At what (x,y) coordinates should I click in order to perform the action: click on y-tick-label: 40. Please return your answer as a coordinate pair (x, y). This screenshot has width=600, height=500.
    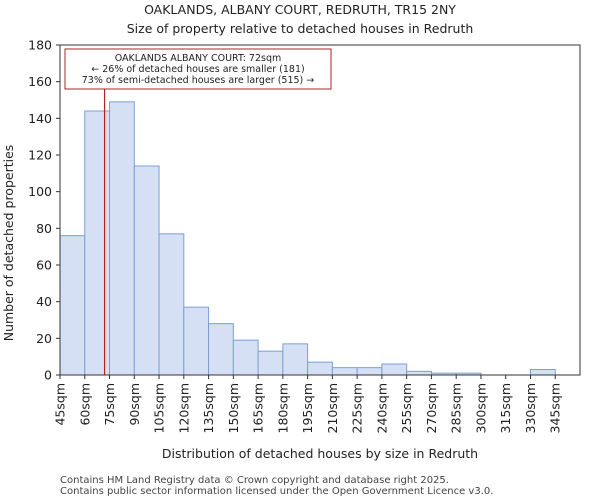
    Looking at the image, I should click on (44, 301).